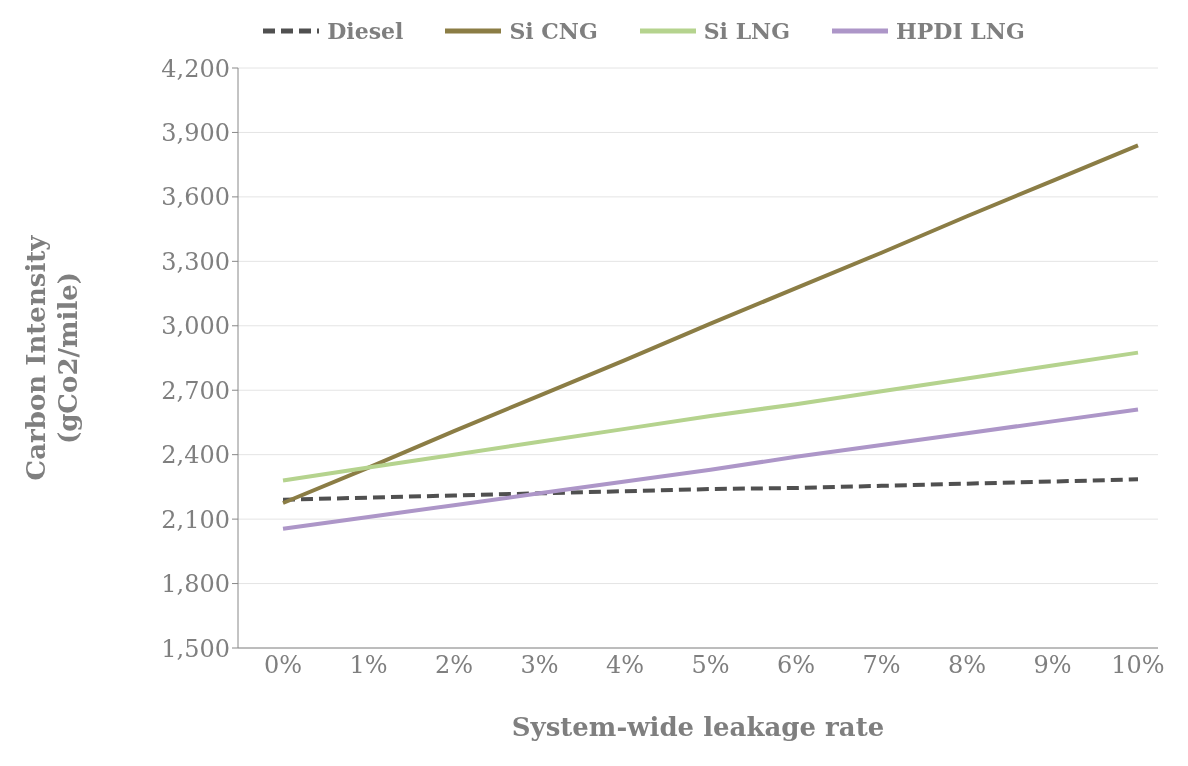 This screenshot has width=1188, height=766. Describe the element at coordinates (553, 31) in the screenshot. I see `legend-label: Si CNG` at that location.